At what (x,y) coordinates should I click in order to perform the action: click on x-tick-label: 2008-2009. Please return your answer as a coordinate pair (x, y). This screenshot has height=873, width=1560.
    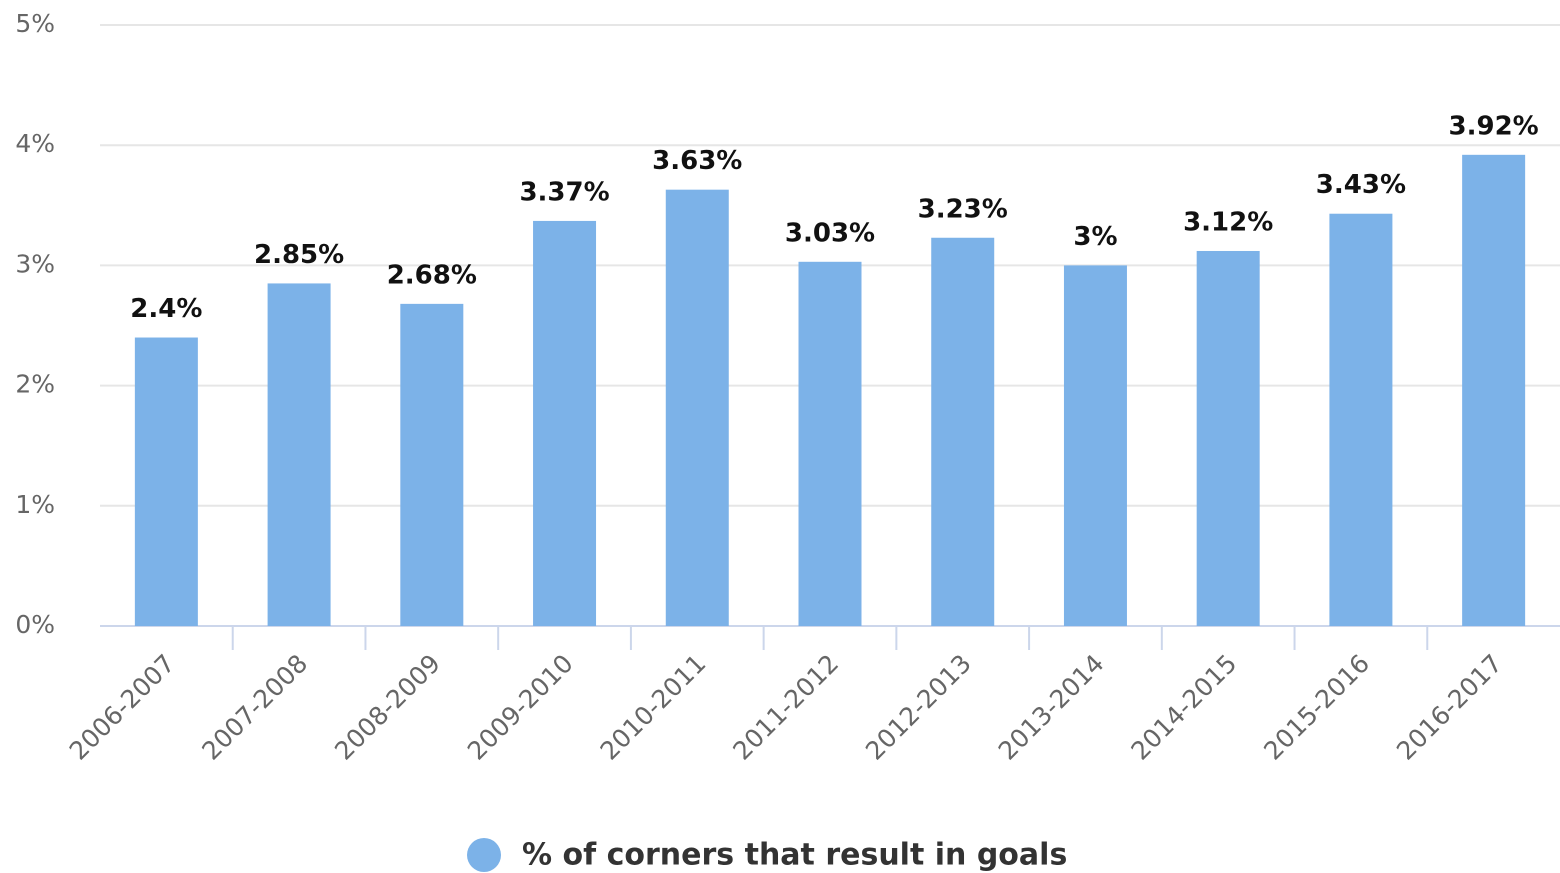
    Looking at the image, I should click on (387, 707).